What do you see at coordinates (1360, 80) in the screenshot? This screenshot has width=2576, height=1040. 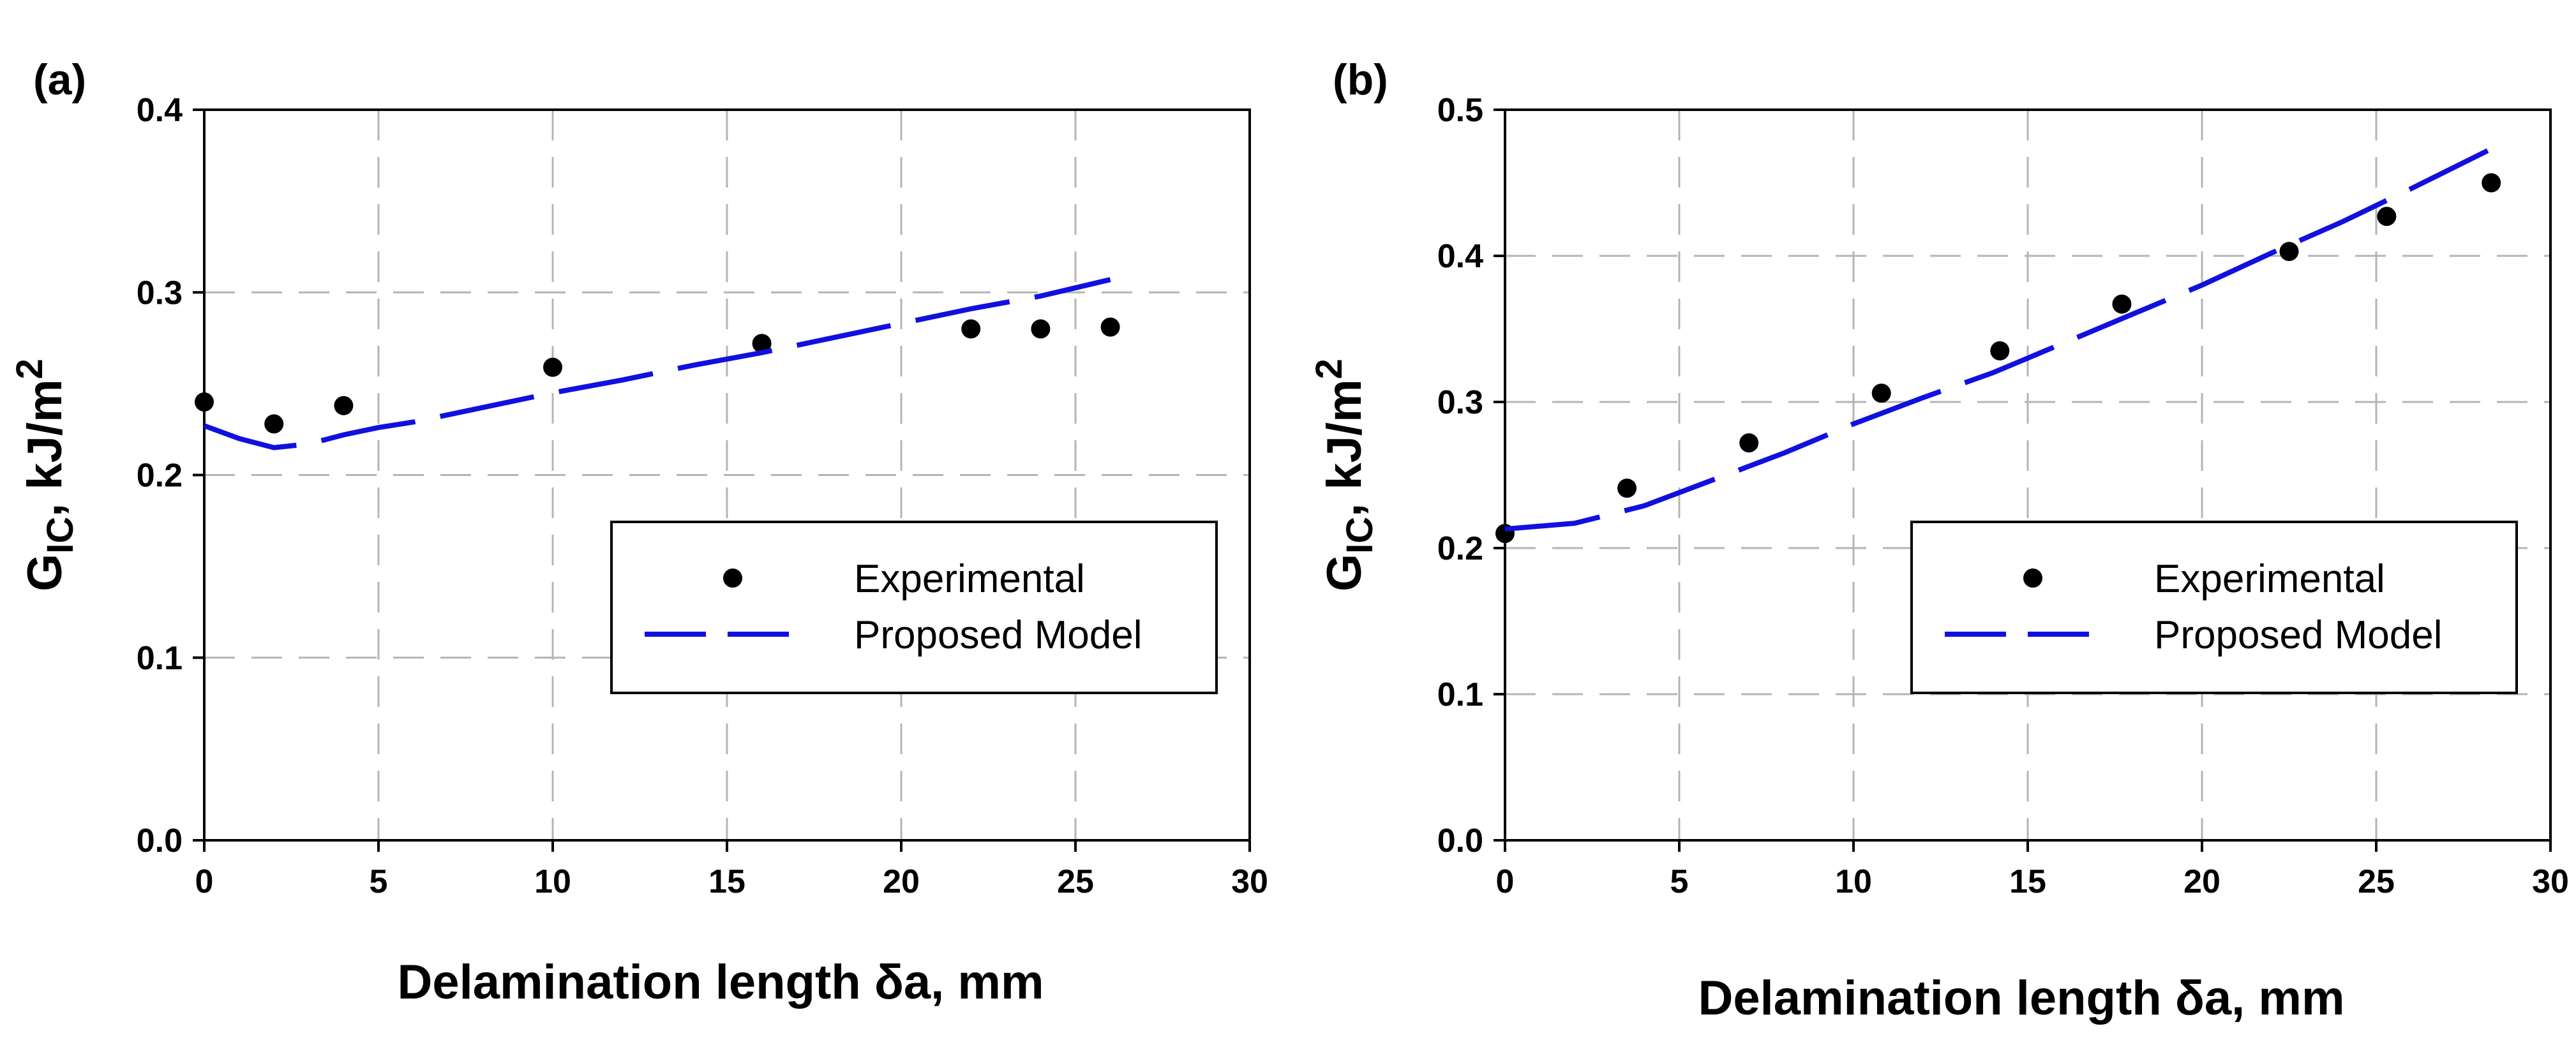 I see `panel-label: (b)` at bounding box center [1360, 80].